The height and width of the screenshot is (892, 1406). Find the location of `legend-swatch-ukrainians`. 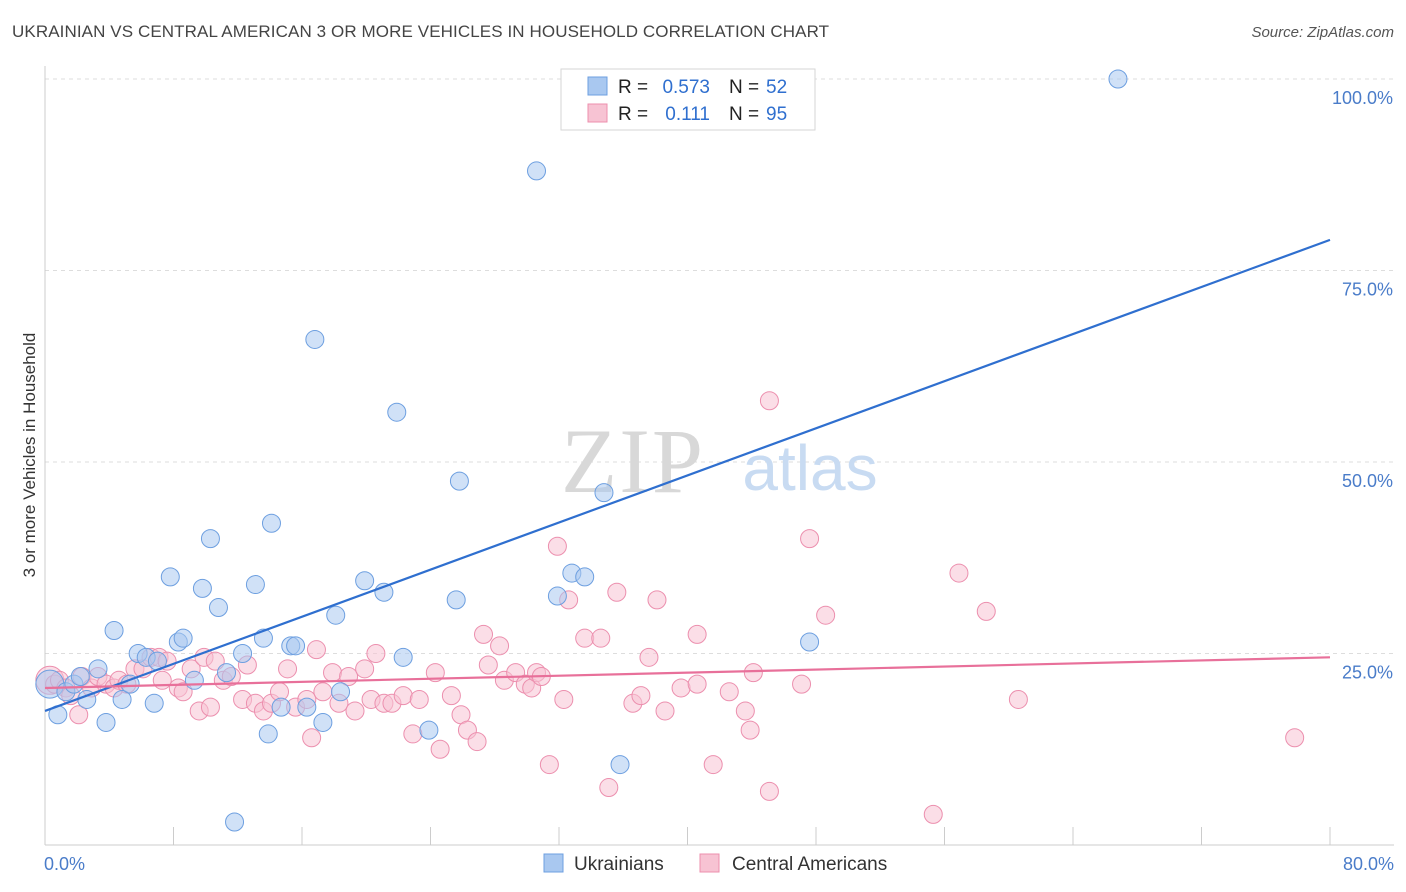

legend-swatch-ukrainians is located at coordinates (597, 86).